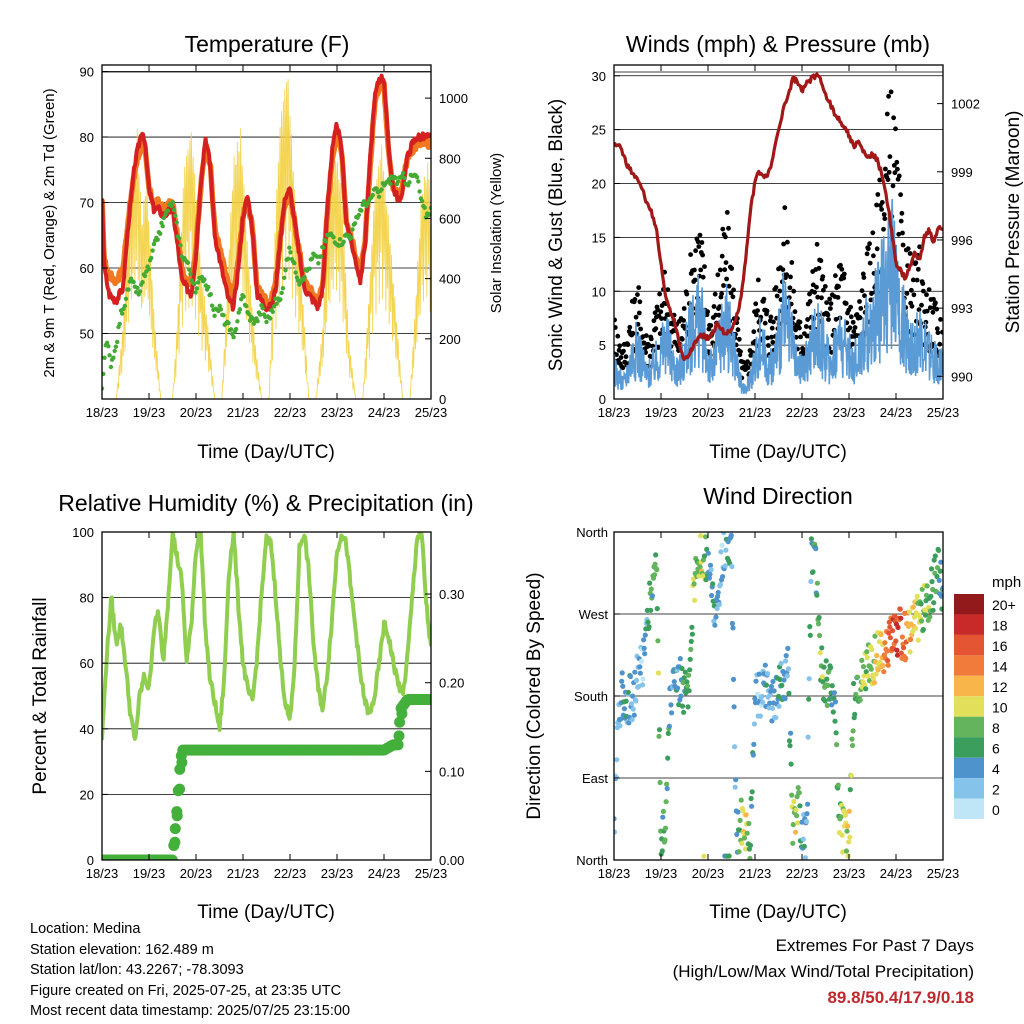  What do you see at coordinates (266, 636) in the screenshot?
I see `humidity-line` at bounding box center [266, 636].